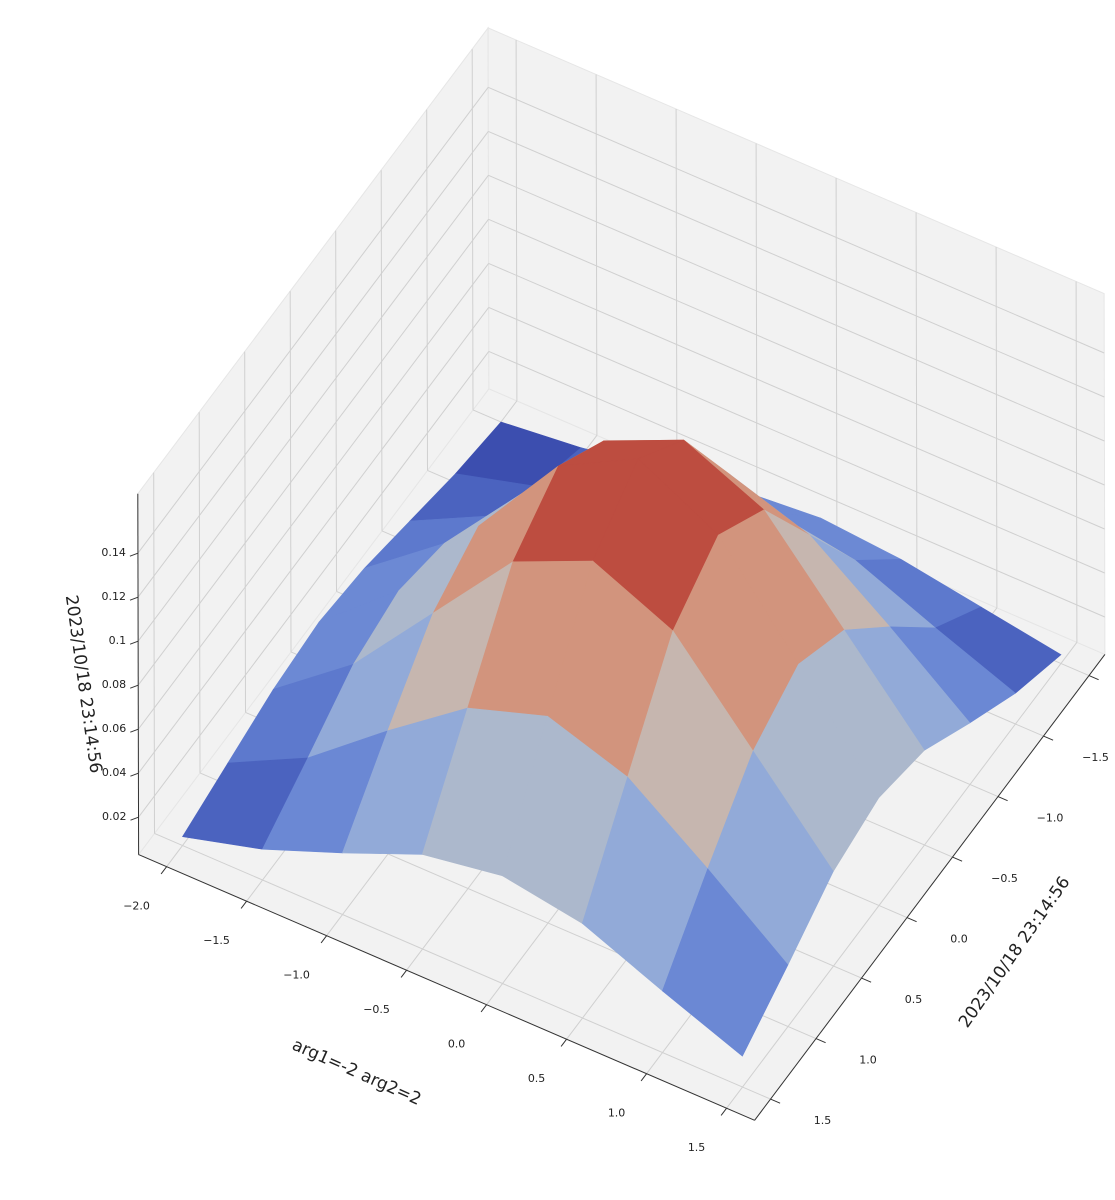 Image resolution: width=1115 pixels, height=1200 pixels. I want to click on x-tick-label: 1.0, so click(617, 1113).